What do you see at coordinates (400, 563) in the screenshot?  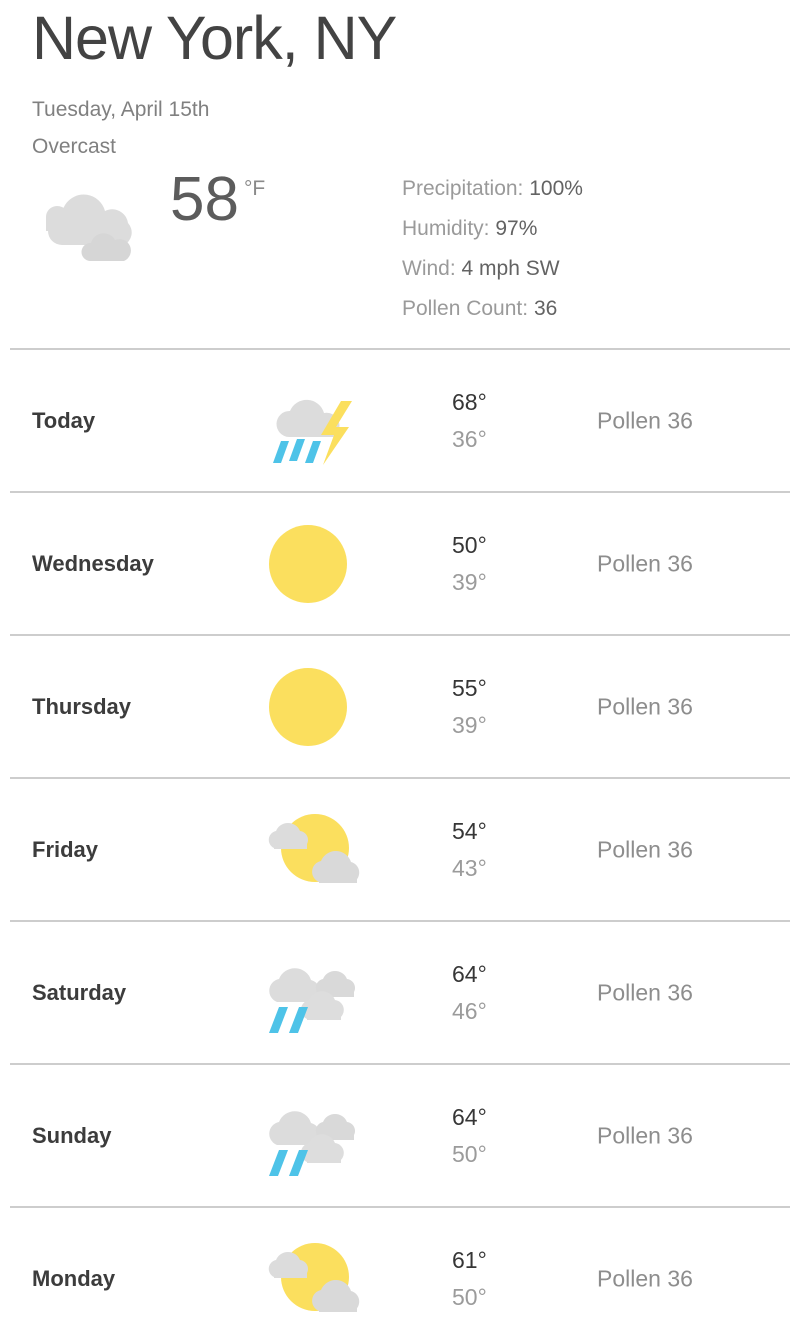 I see `table-row: Wednesday 50° 39° Pollen 36` at bounding box center [400, 563].